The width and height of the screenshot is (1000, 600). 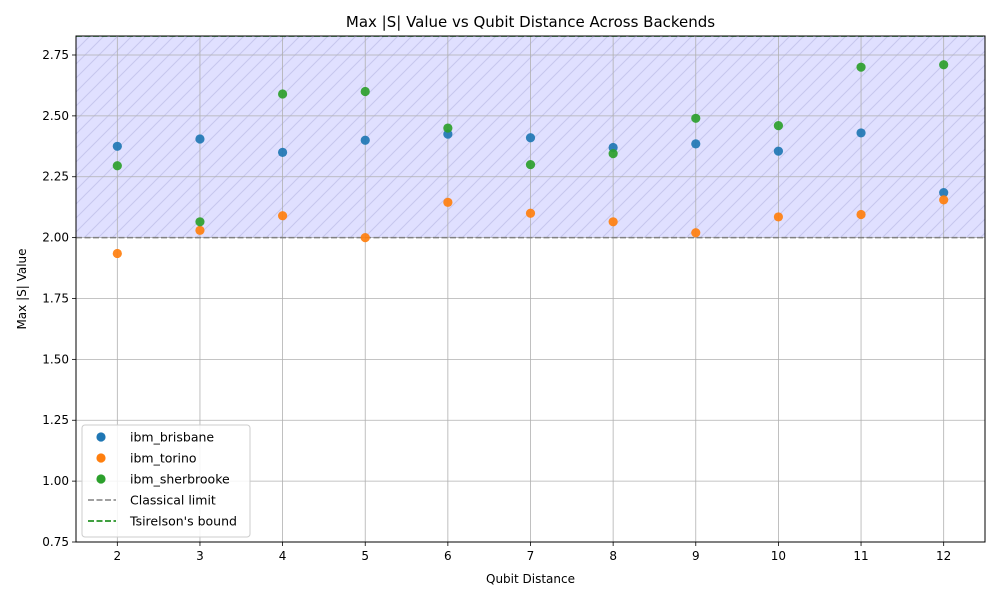 What do you see at coordinates (55, 542) in the screenshot?
I see `y-tick-label: 0.75` at bounding box center [55, 542].